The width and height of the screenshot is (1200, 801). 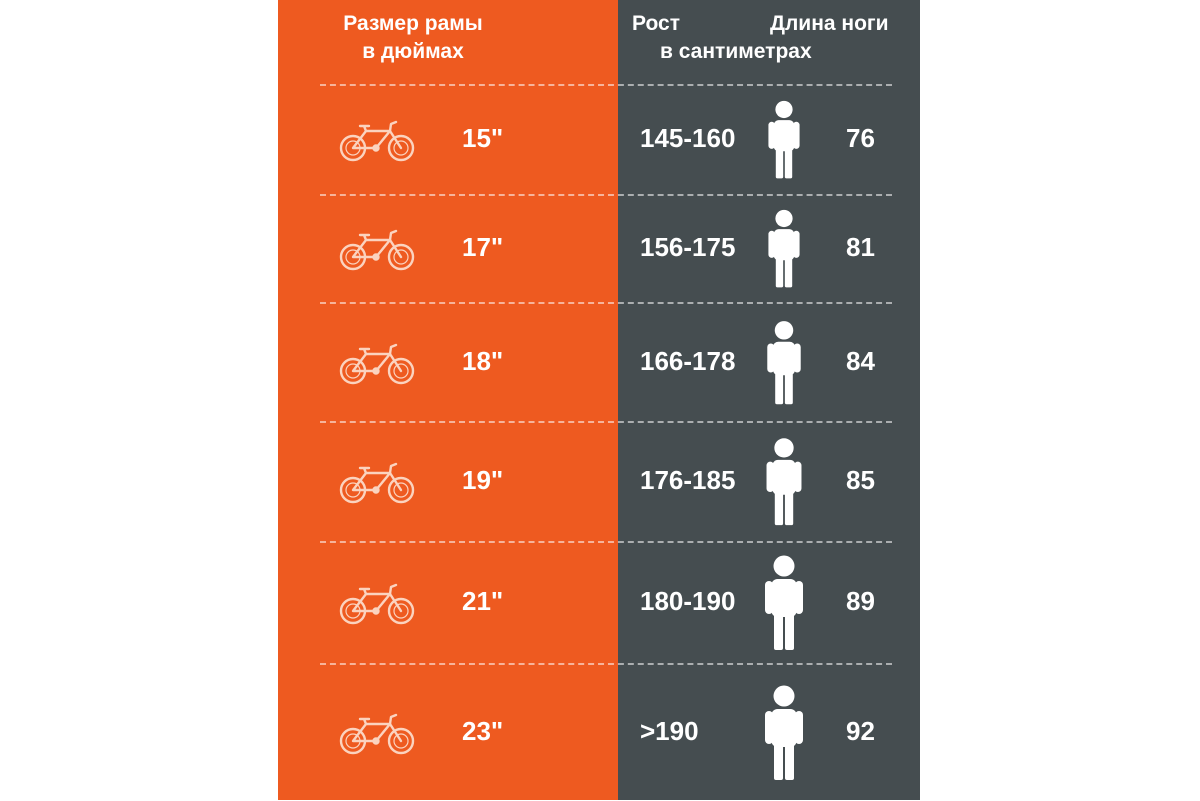 What do you see at coordinates (860, 731) in the screenshot?
I see `leg-length-value: 92` at bounding box center [860, 731].